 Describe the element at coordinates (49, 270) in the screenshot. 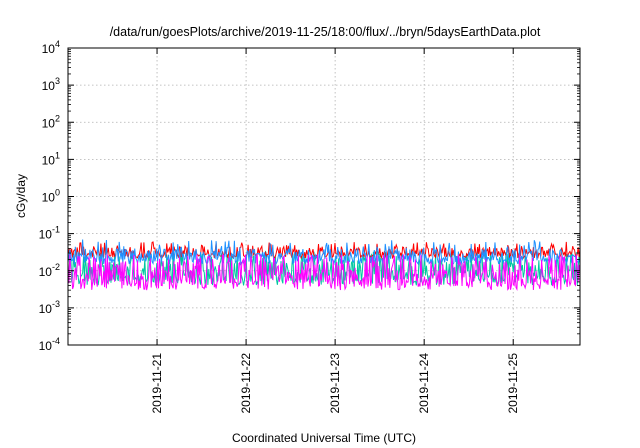

I see `y-tick-label: 10⁻²` at that location.